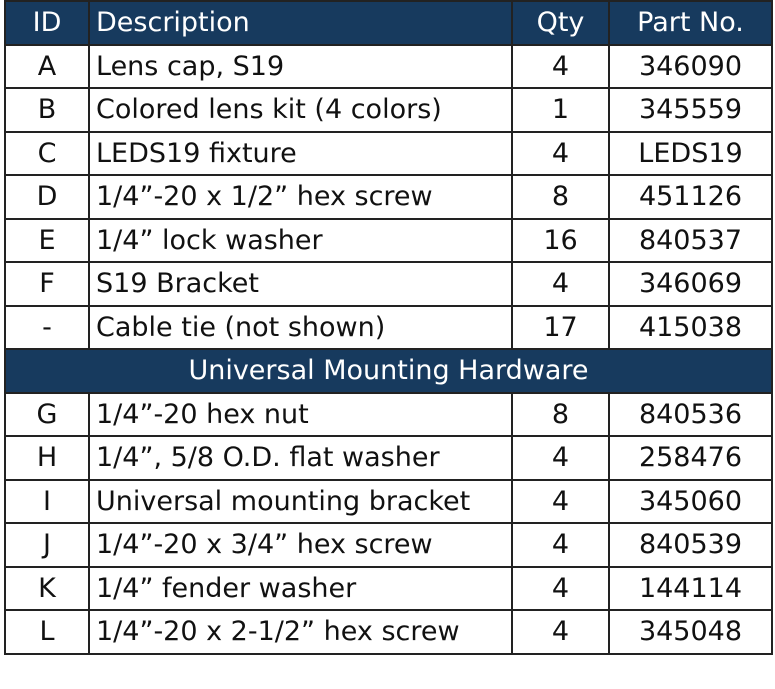  I want to click on cell-description: Universal mounting bracket, so click(300, 501).